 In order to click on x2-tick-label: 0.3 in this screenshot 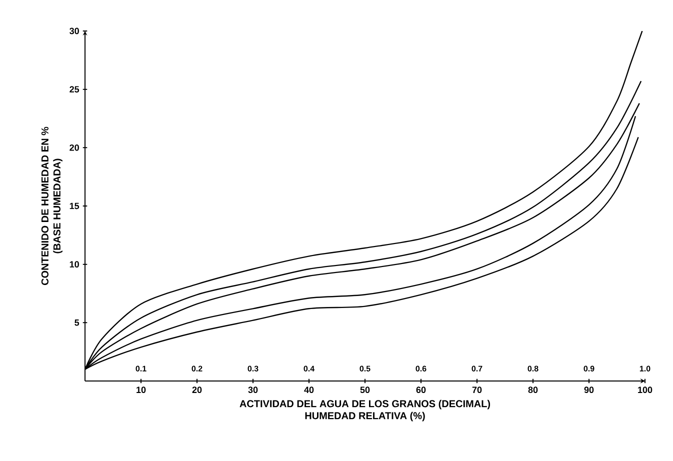, I will do `click(253, 369)`.